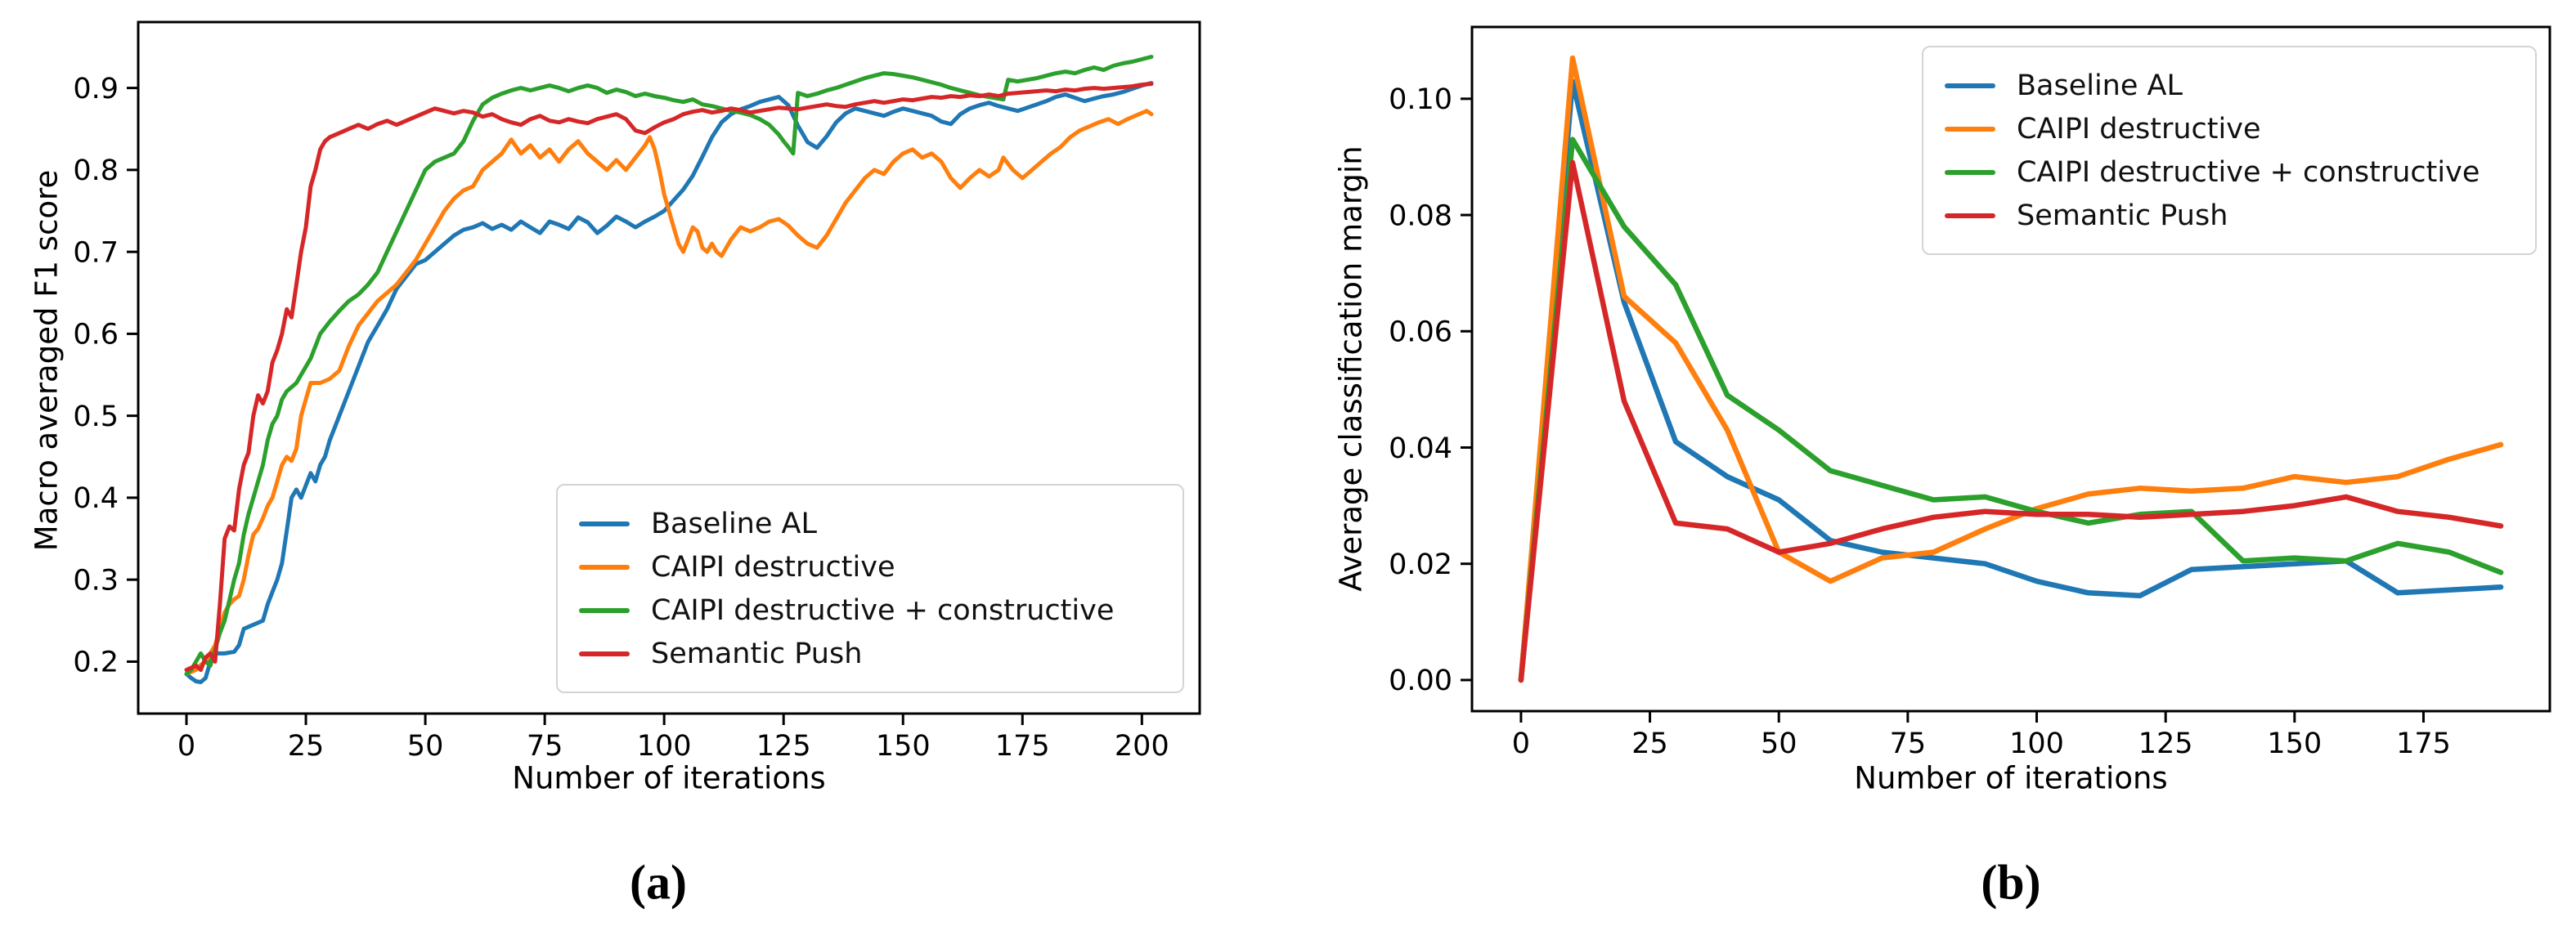  I want to click on y-tick-label: 0.2, so click(96, 663).